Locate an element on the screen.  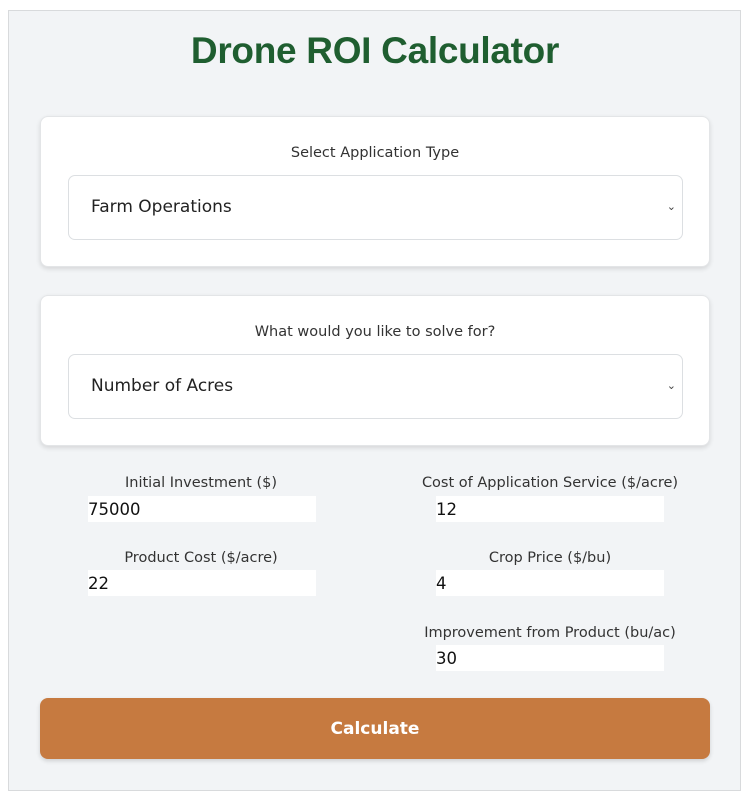
crop-price-label: Crop Price ($/bu) is located at coordinates (550, 558).